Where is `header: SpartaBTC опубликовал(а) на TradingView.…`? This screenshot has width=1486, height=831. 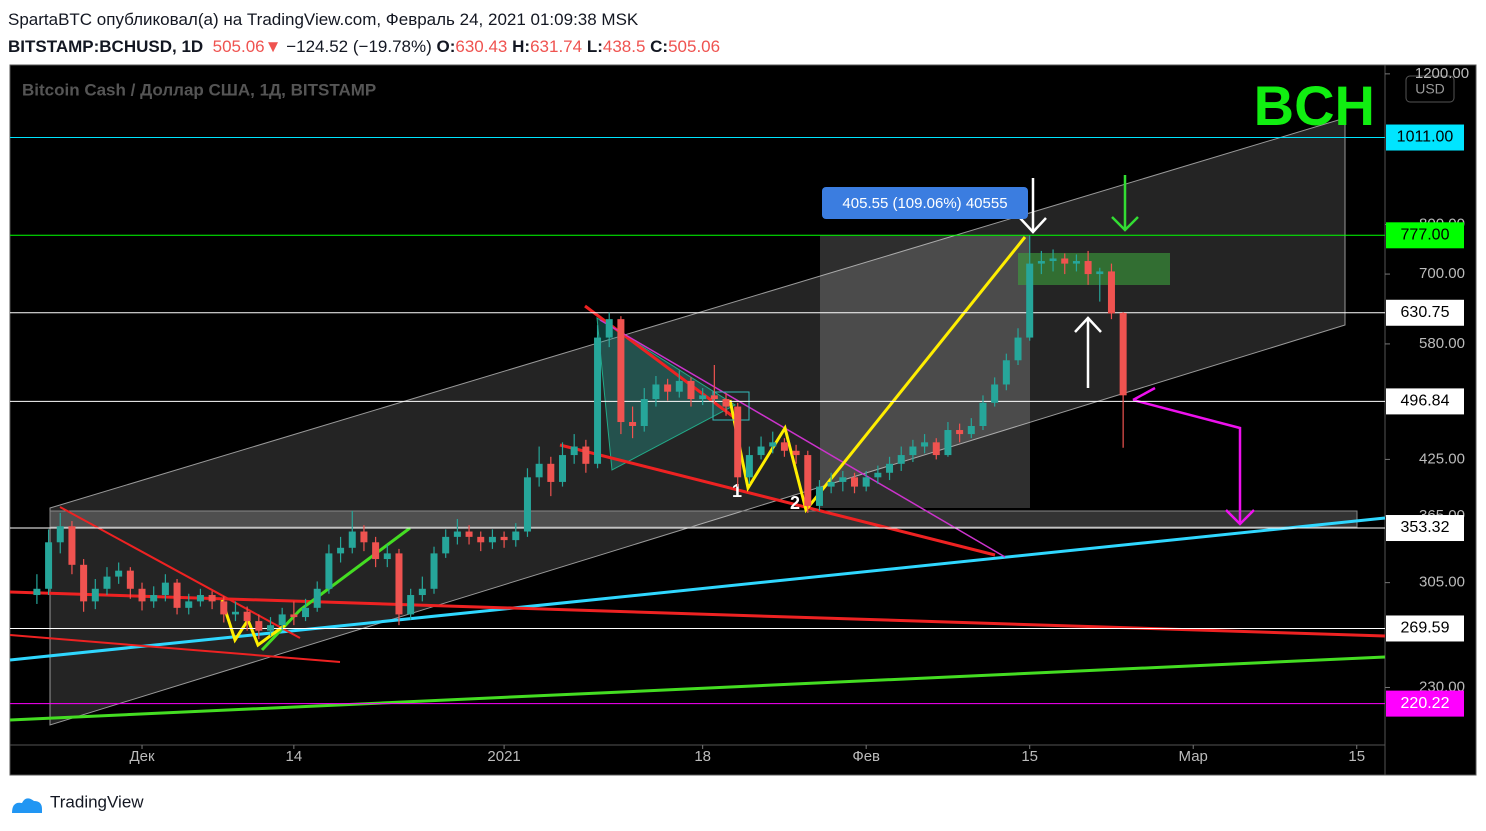 header: SpartaBTC опубликовал(а) на TradingView.… is located at coordinates (364, 33).